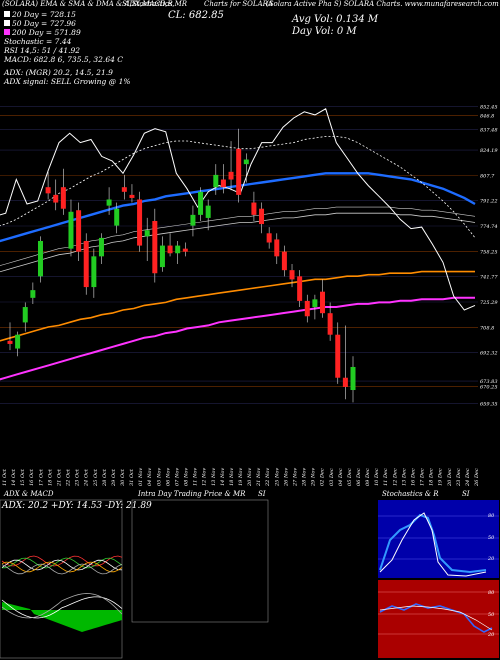 Image resolution: width=500 pixels, height=660 pixels. I want to click on date-label: 03 Dec, so click(332, 477).